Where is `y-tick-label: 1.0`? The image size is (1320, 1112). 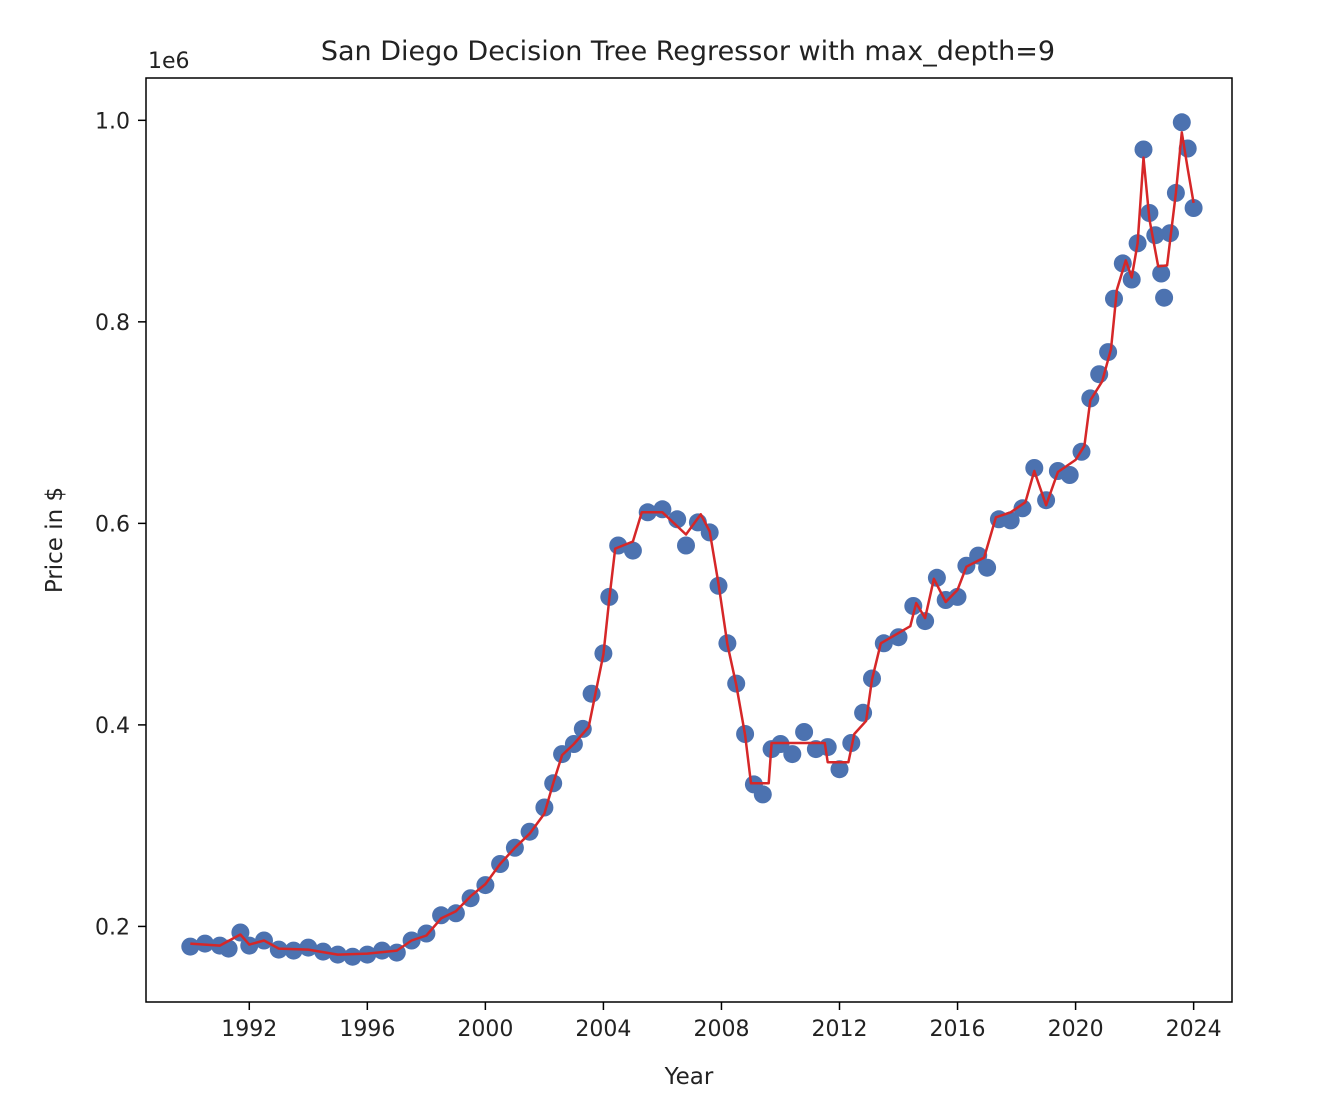
y-tick-label: 1.0 is located at coordinates (112, 121).